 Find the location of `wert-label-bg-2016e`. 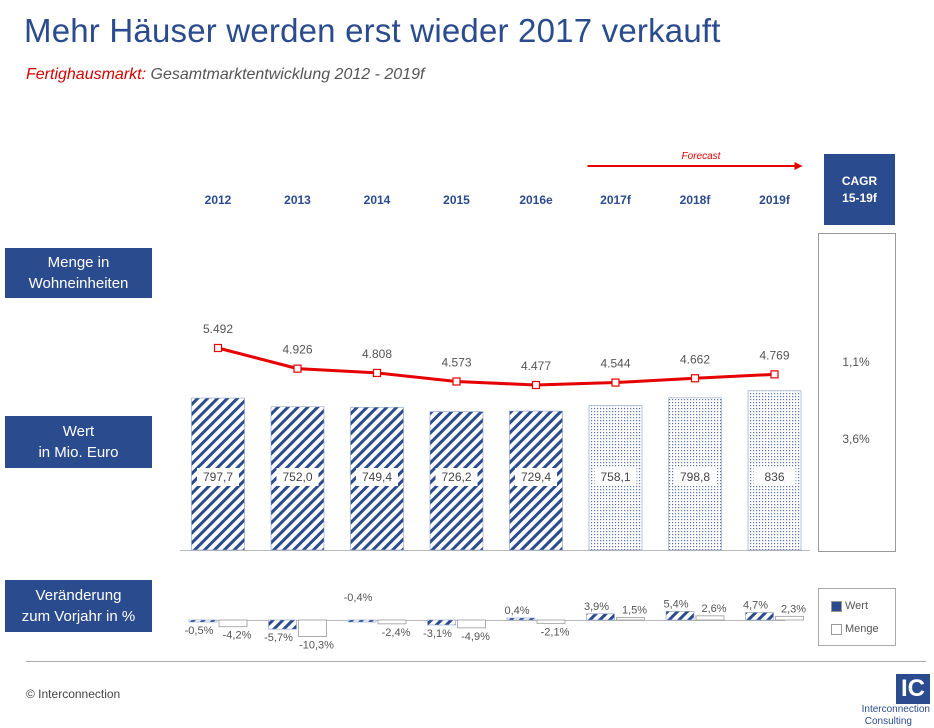

wert-label-bg-2016e is located at coordinates (536, 477).